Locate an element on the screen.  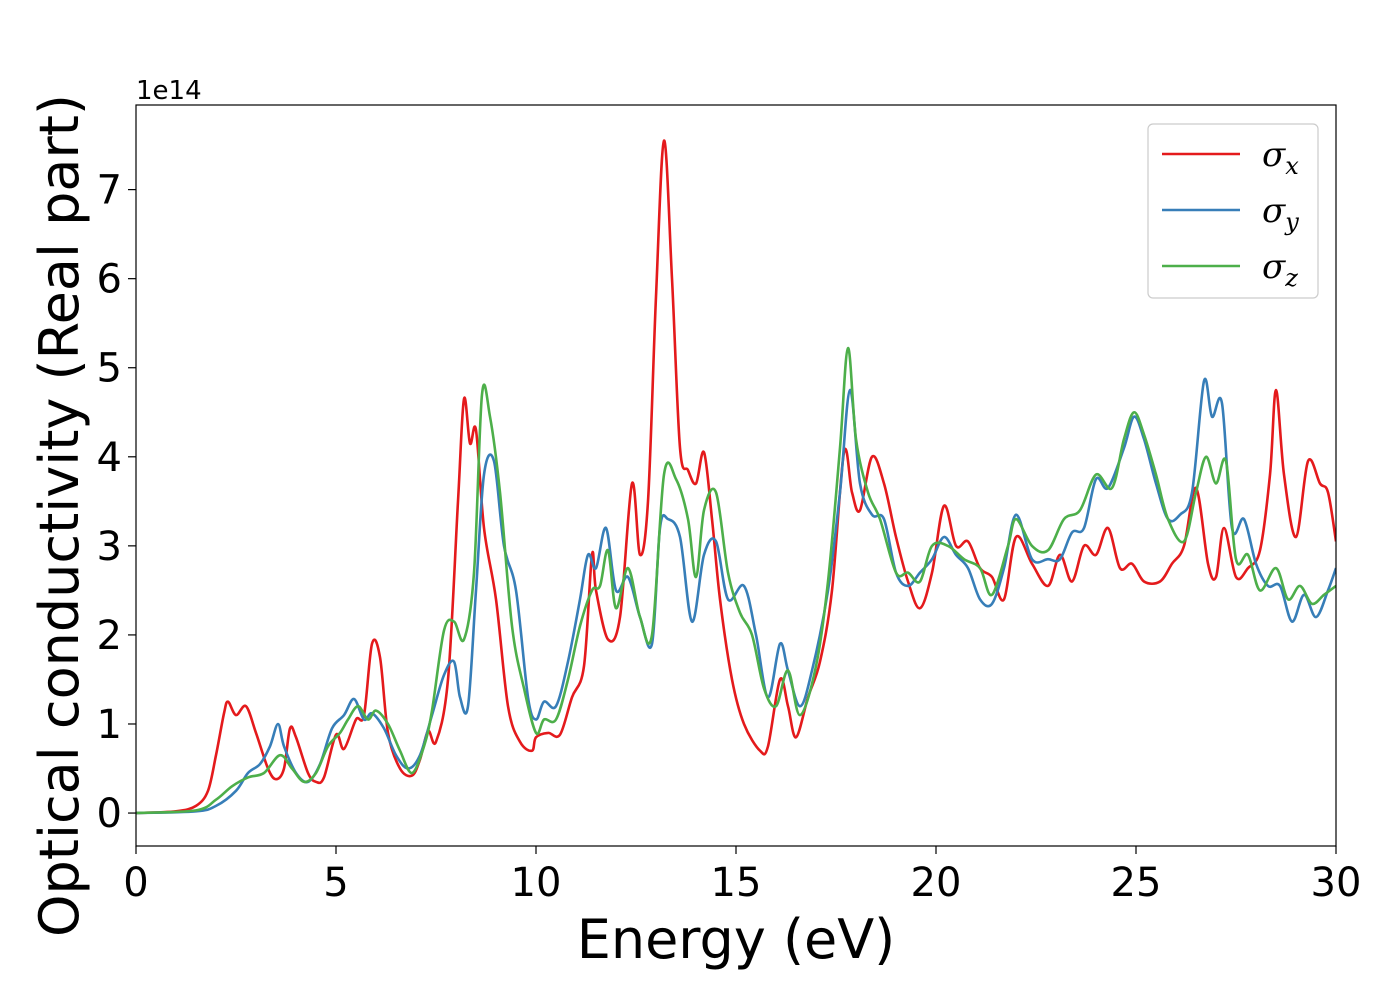
x-tick-label: 5 is located at coordinates (335, 883).